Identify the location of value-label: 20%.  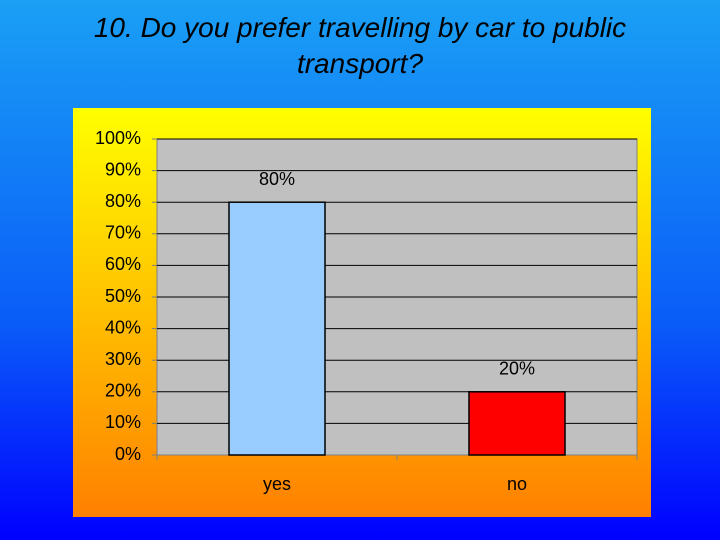
(517, 369).